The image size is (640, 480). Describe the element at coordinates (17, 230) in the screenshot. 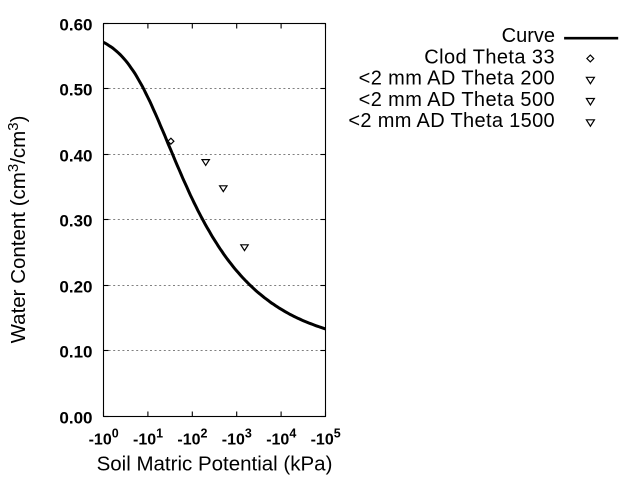

I see `svg-text: Water Content (cm3/cm3)` at that location.